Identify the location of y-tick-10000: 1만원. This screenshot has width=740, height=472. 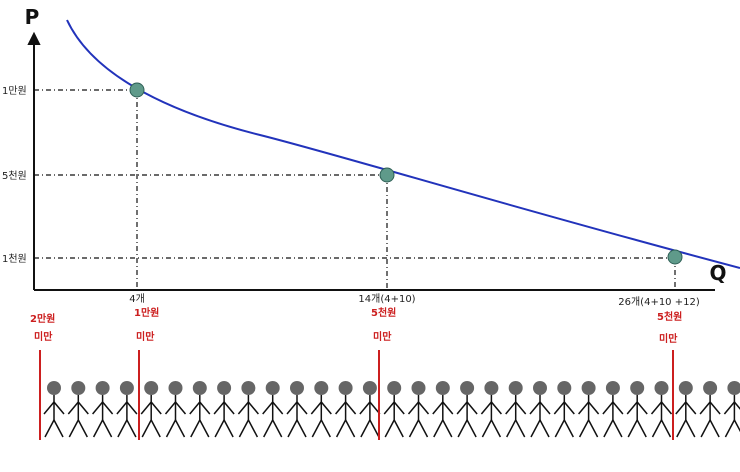
(14, 91).